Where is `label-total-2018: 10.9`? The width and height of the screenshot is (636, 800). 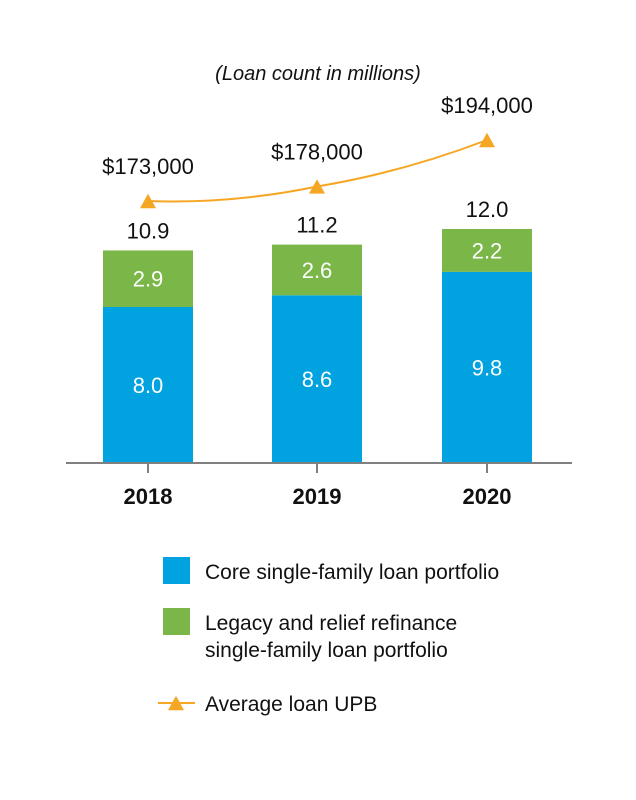
label-total-2018: 10.9 is located at coordinates (148, 230).